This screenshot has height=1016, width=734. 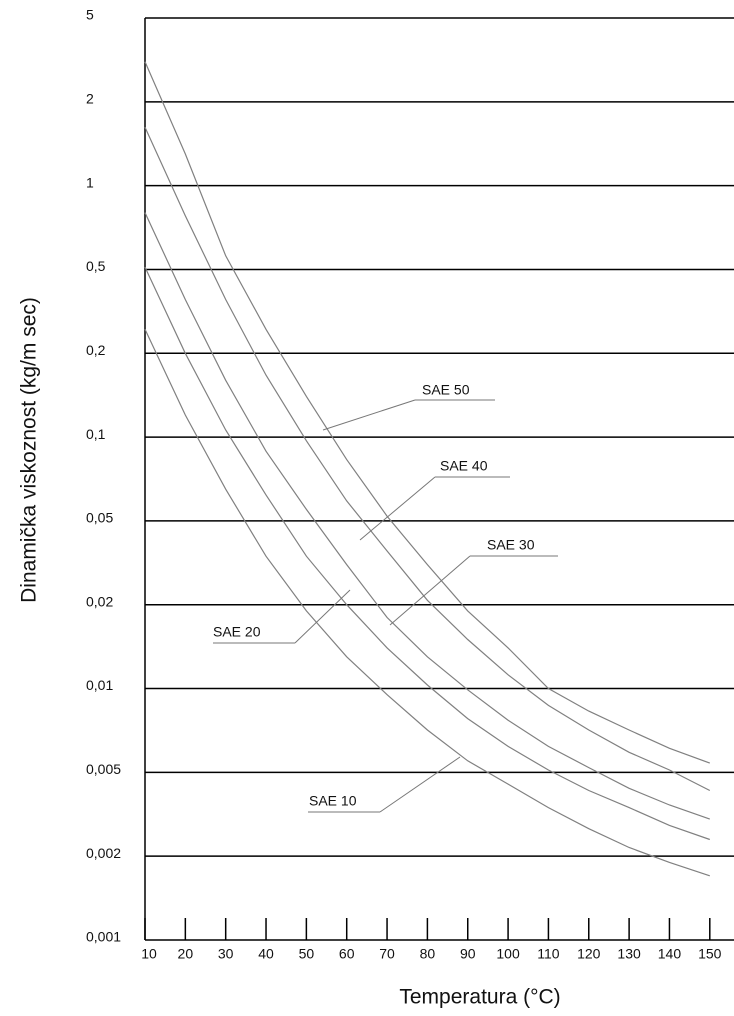 What do you see at coordinates (333, 801) in the screenshot?
I see `curve-label: SAE 10` at bounding box center [333, 801].